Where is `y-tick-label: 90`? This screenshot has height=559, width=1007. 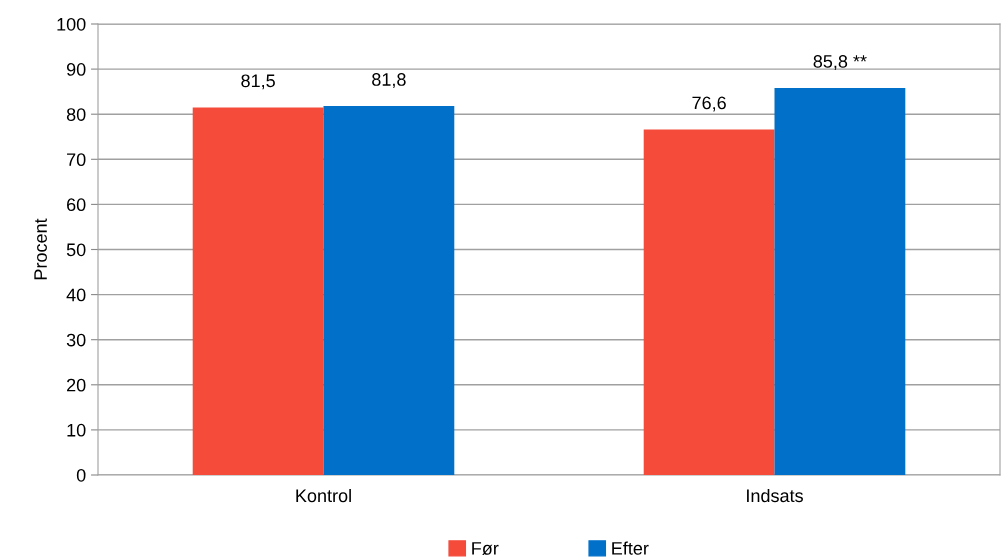 y-tick-label: 90 is located at coordinates (76, 69).